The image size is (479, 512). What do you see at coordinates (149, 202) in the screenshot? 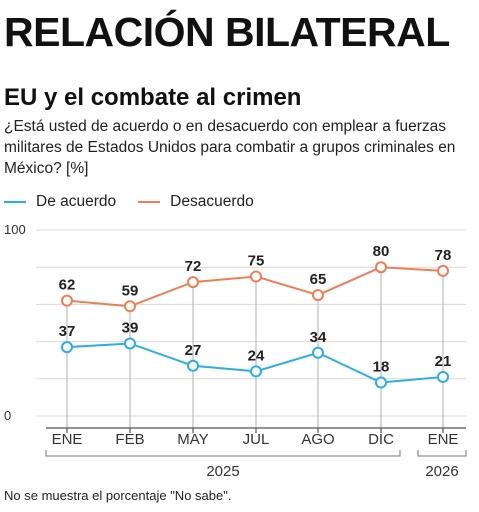
I see `legend-swatch-desacuerdo` at bounding box center [149, 202].